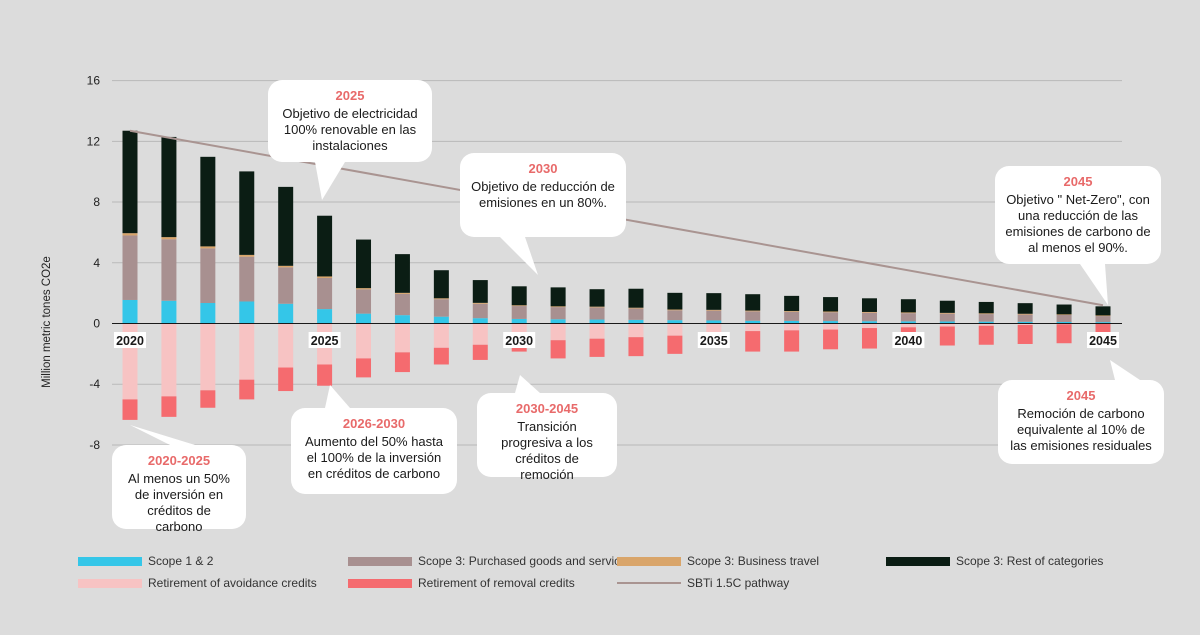 The image size is (1200, 635). What do you see at coordinates (145, 561) in the screenshot?
I see `legend-item-scope12: Scope 1 & 2` at bounding box center [145, 561].